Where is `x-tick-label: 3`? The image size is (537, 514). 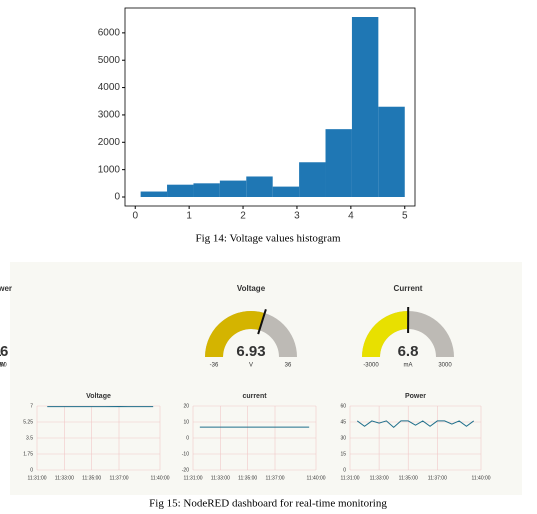
x-tick-label: 3 is located at coordinates (297, 216).